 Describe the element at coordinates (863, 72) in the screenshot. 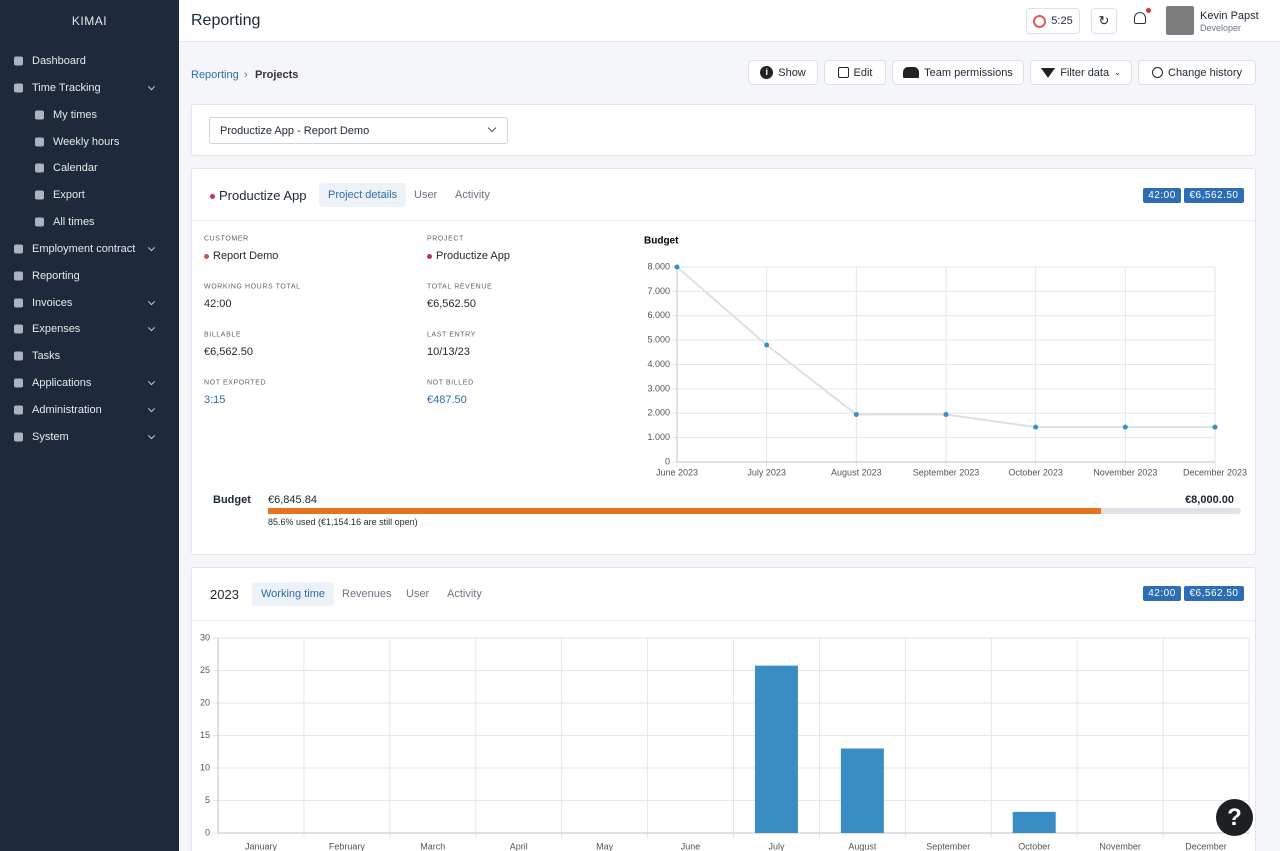

I see `button-label: Edit` at that location.